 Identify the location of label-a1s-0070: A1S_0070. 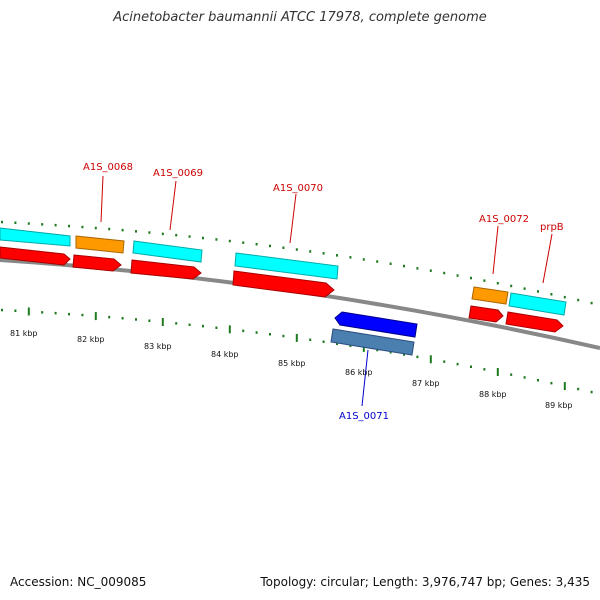
(298, 188).